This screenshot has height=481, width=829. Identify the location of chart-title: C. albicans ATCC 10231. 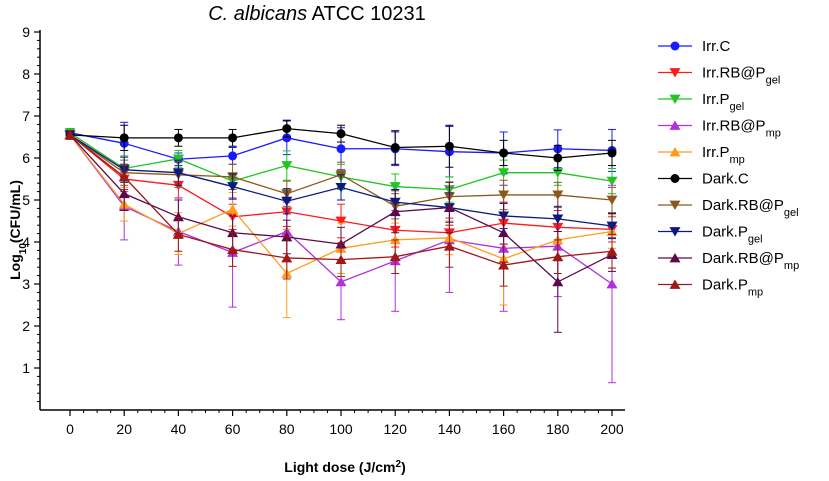
(317, 14).